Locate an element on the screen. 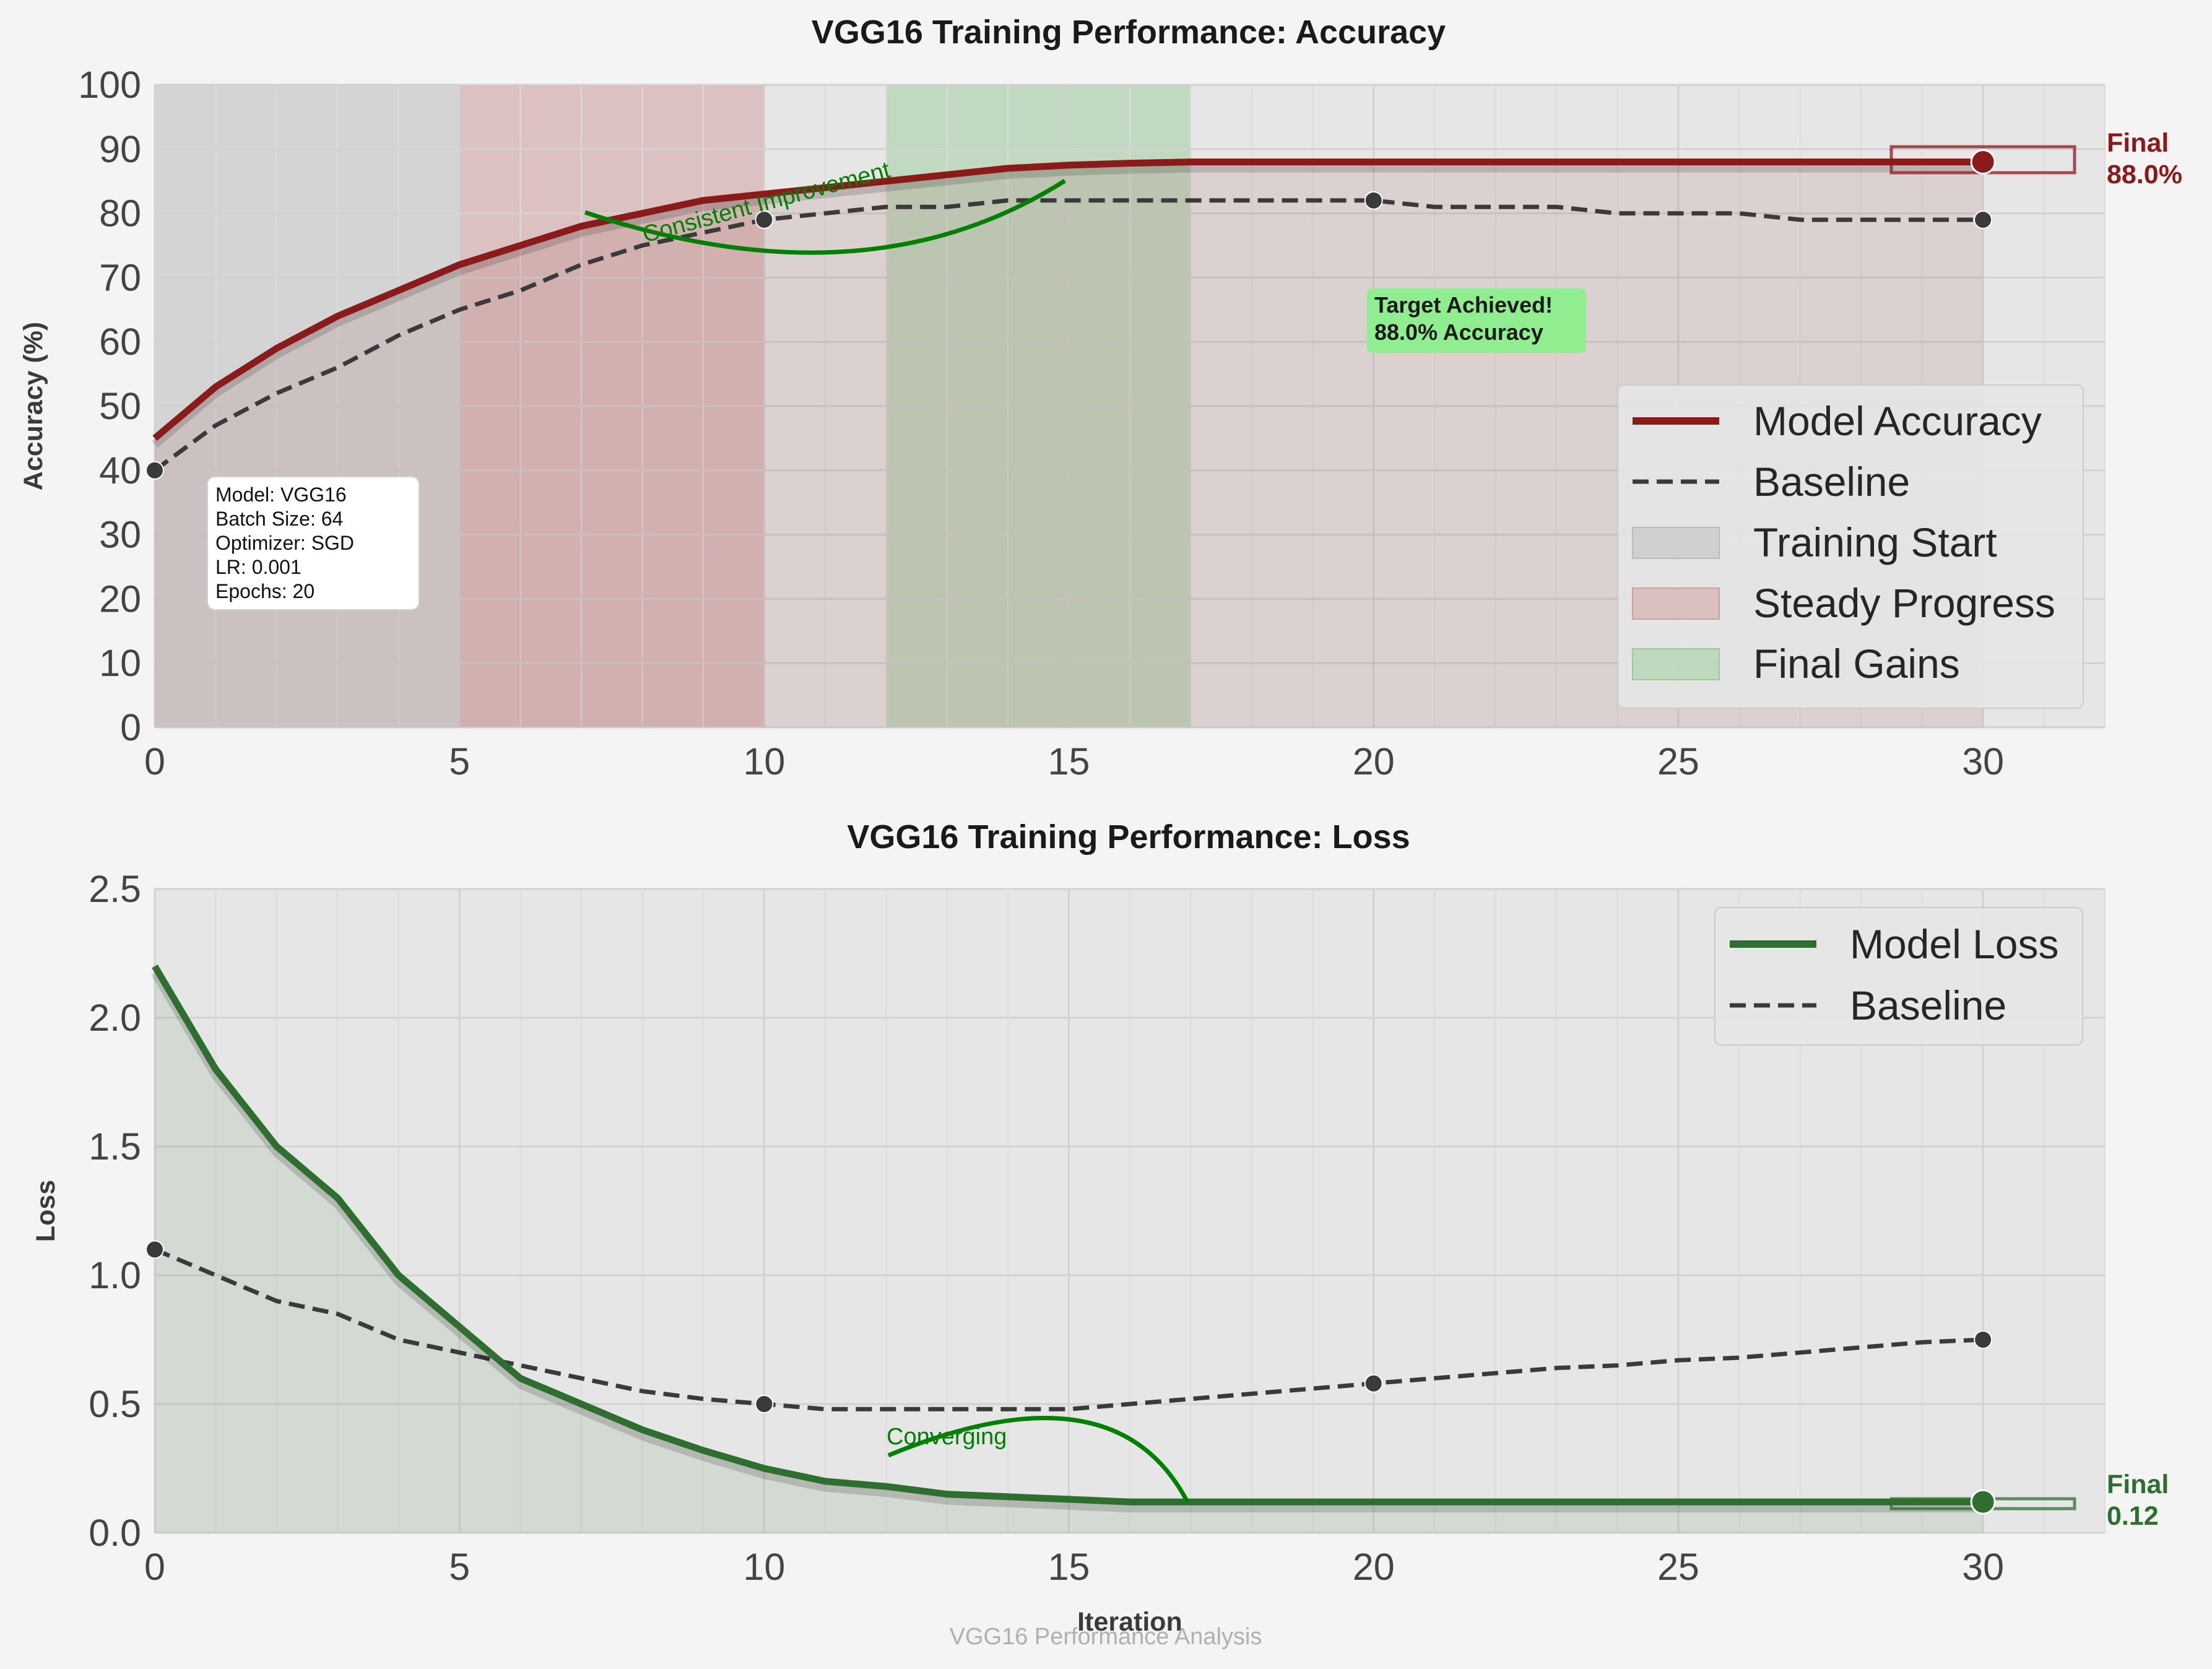 This screenshot has height=1669, width=2212. loss-y-tick-label: 1.5 is located at coordinates (115, 1146).